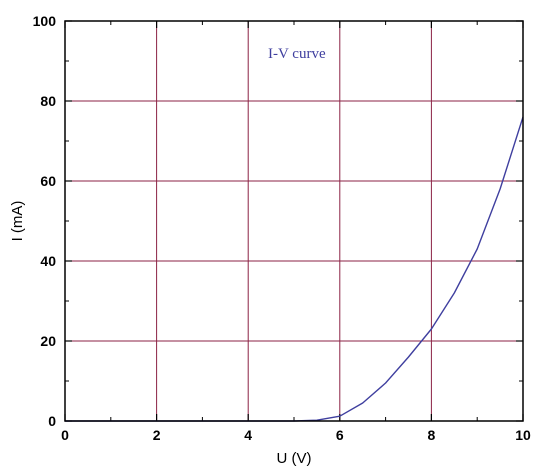 The height and width of the screenshot is (468, 534). Describe the element at coordinates (340, 435) in the screenshot. I see `x-tick-label: 6` at that location.